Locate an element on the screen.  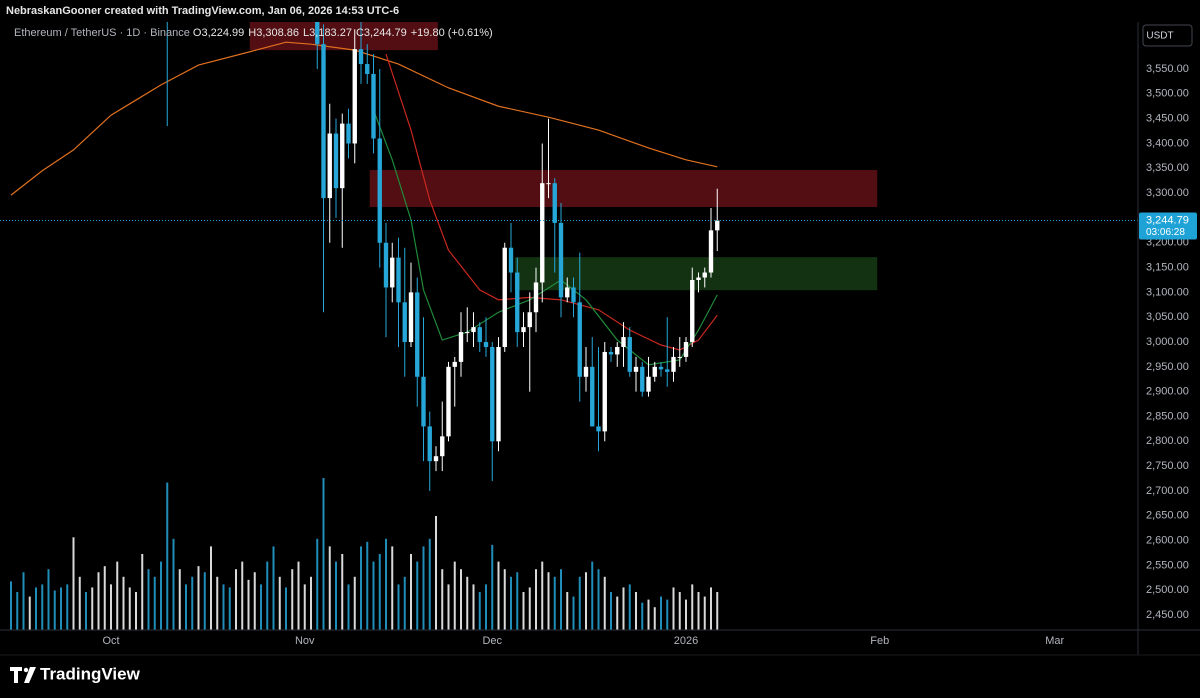
logo-dot is located at coordinates (26, 670).